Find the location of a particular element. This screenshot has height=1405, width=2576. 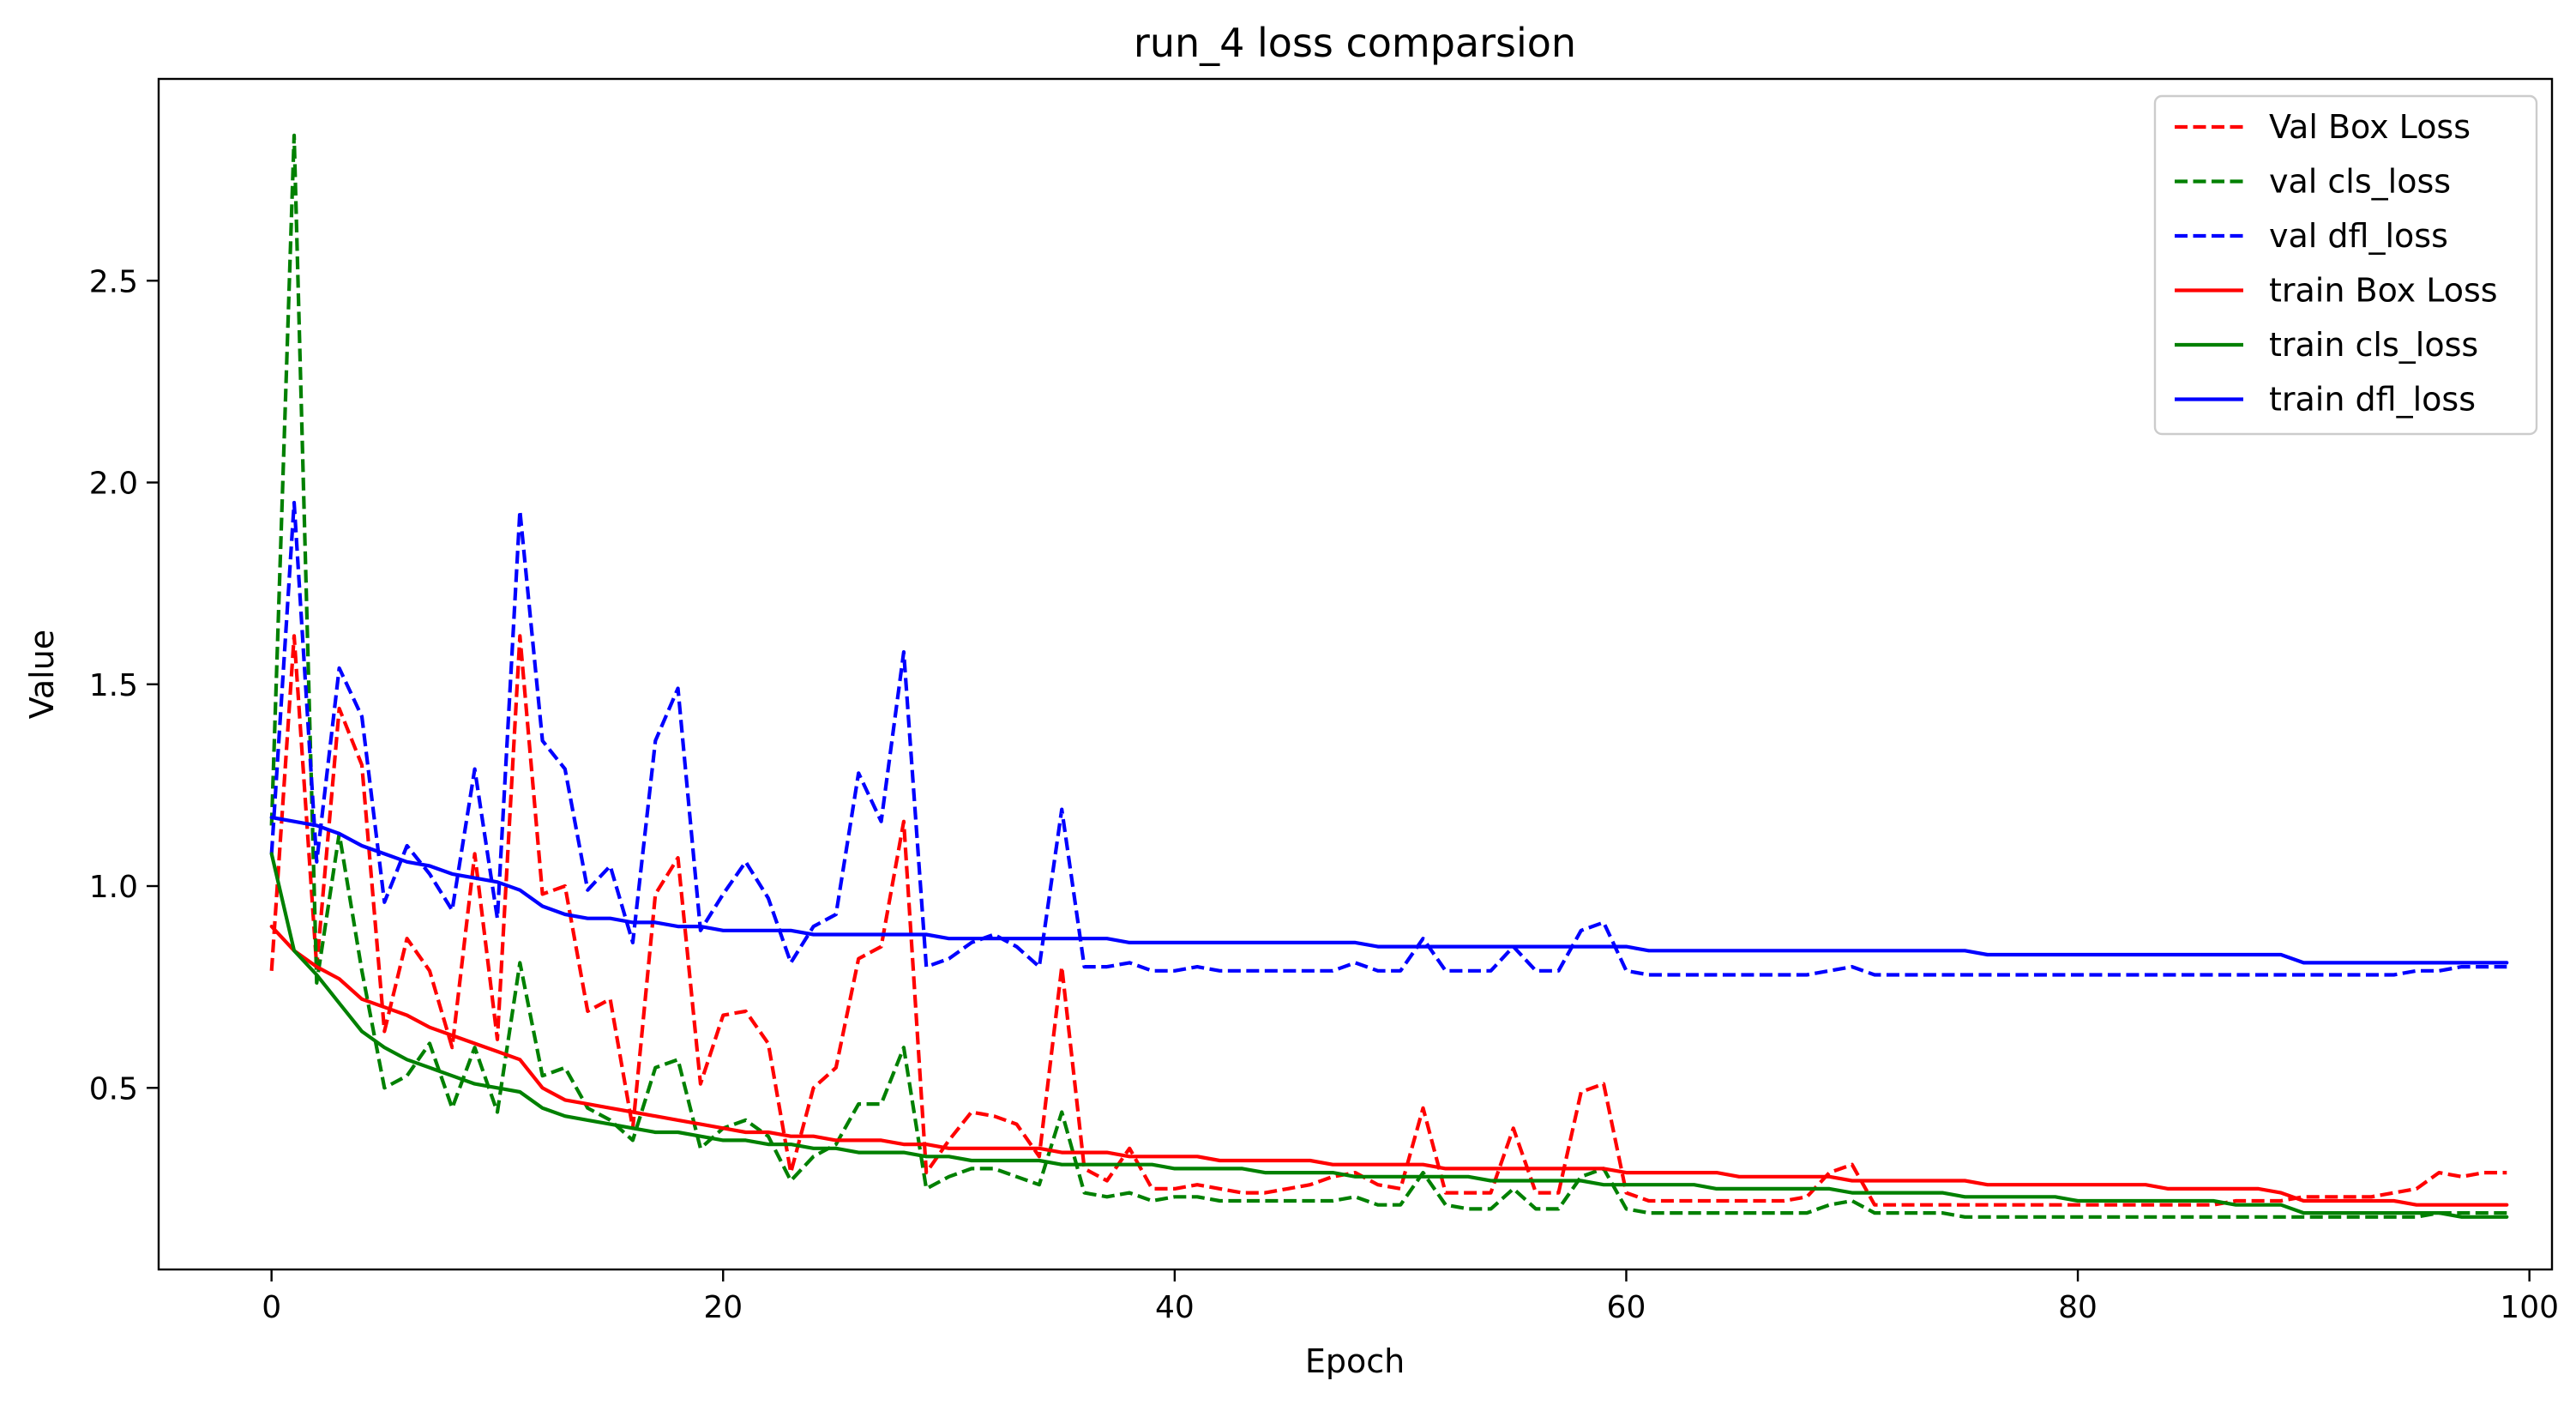

legend-label-4: train cls_loss is located at coordinates (2373, 345).